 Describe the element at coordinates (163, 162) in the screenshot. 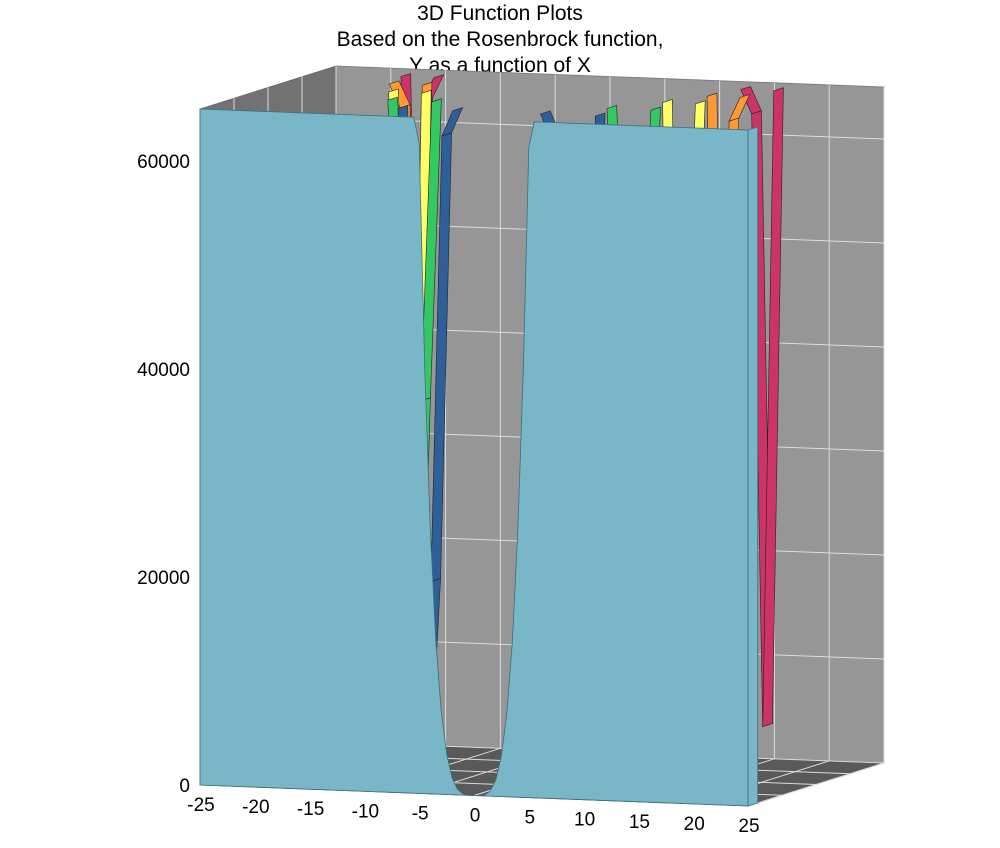

I see `y-tick-label: 60000` at that location.